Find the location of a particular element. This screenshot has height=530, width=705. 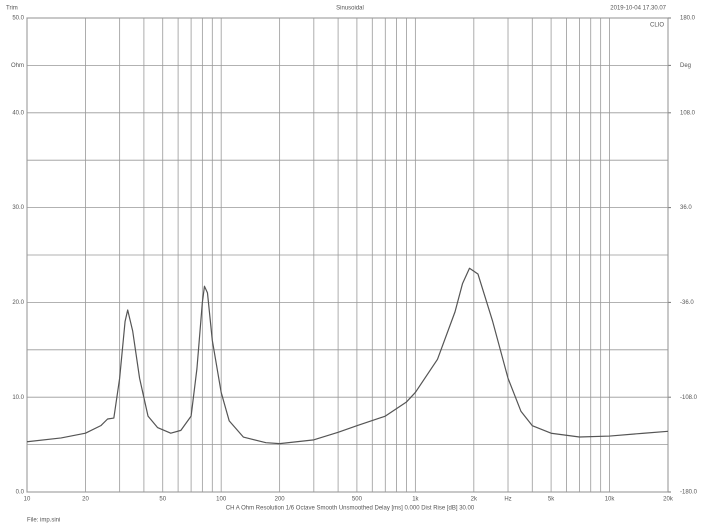

y-tick-label: 0.0 is located at coordinates (20, 493).